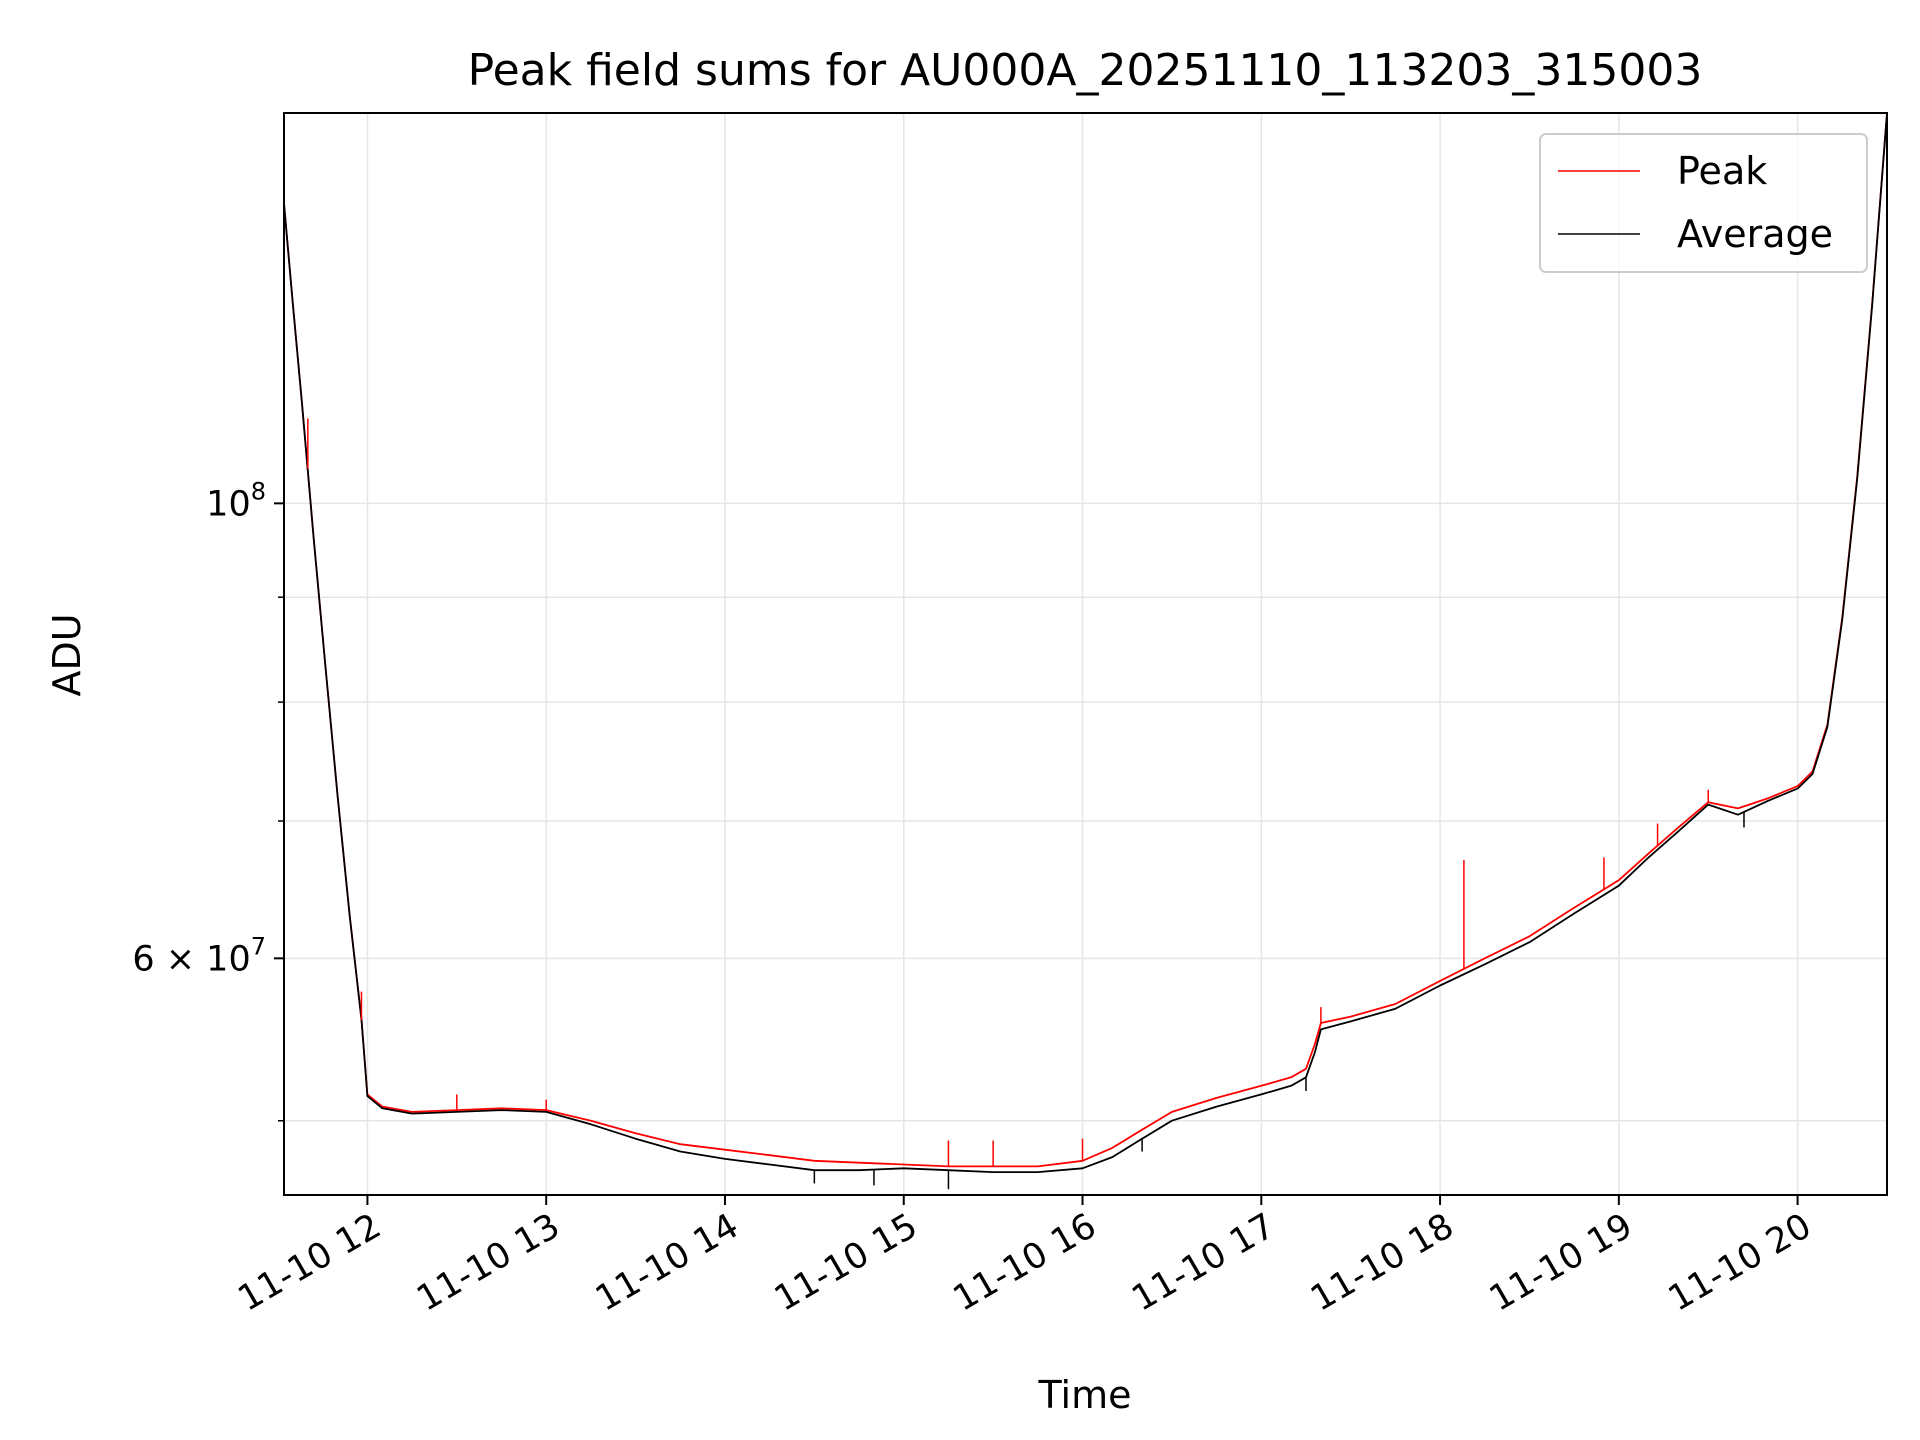  What do you see at coordinates (1755, 234) in the screenshot?
I see `legend-label-average: Average` at bounding box center [1755, 234].